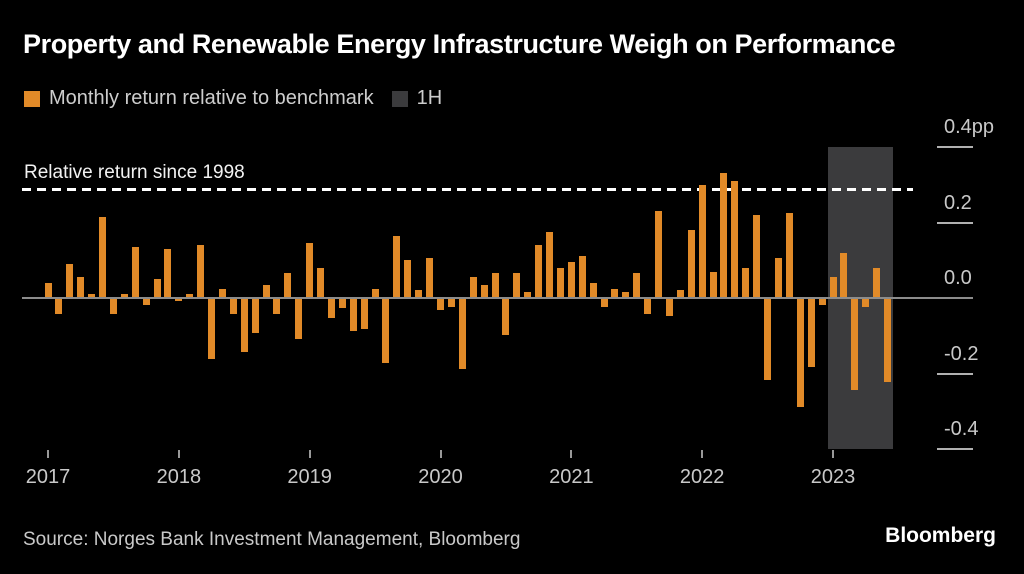  What do you see at coordinates (958, 203) in the screenshot?
I see `y-axis-label: 0.2` at bounding box center [958, 203].